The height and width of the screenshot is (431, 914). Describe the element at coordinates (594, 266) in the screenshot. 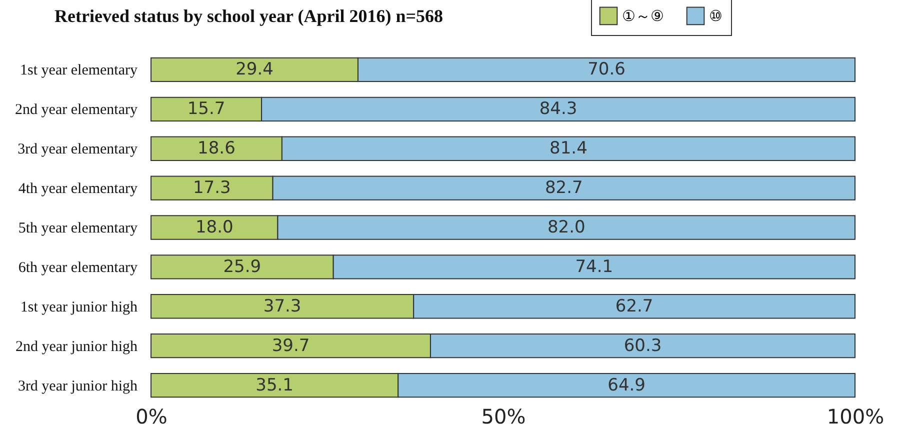

I see `data-label: 74.1` at that location.